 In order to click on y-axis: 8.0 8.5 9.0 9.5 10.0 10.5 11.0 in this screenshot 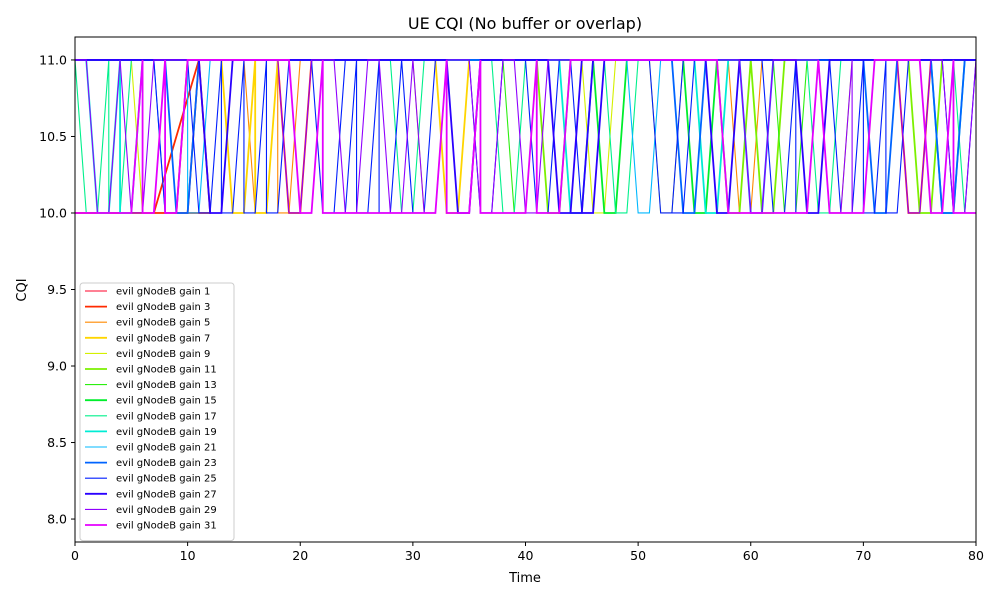, I will do `click(57, 289)`.